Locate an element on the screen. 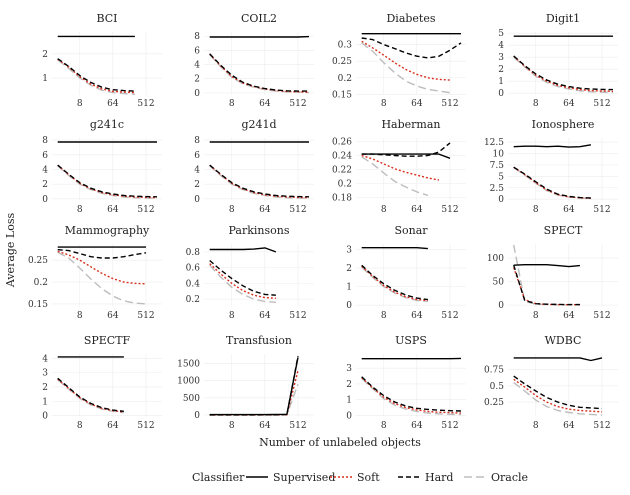  panel-title-spectf: SPECTF is located at coordinates (107, 340).